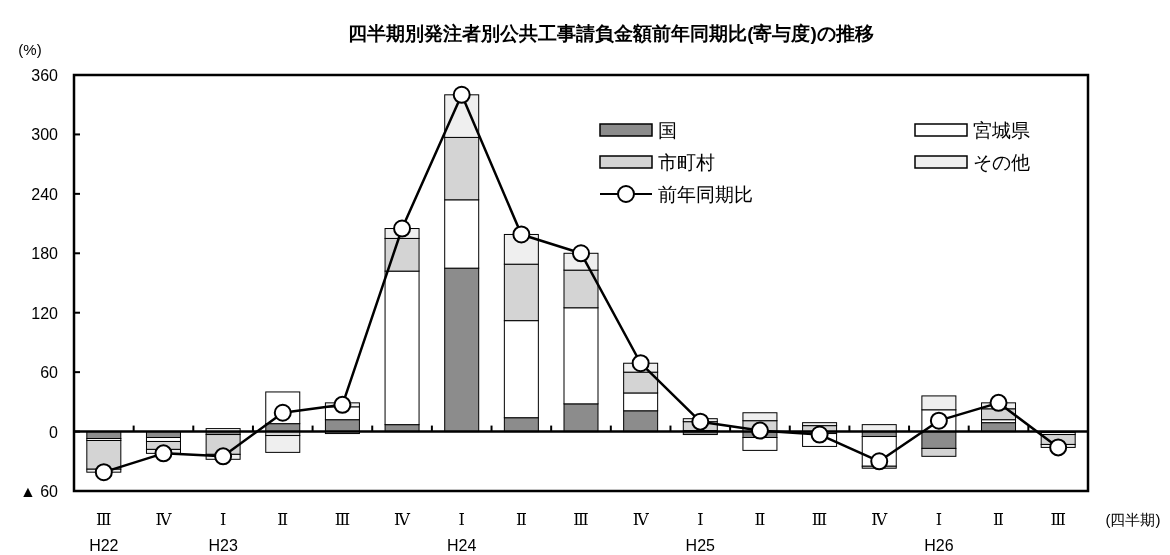  I want to click on x-tick-label: Ⅰ H26, so click(939, 532).